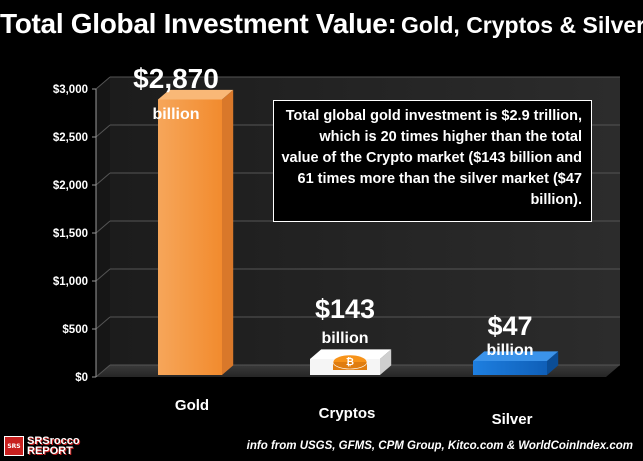  I want to click on y-tick-label: $2,500, so click(70, 138).